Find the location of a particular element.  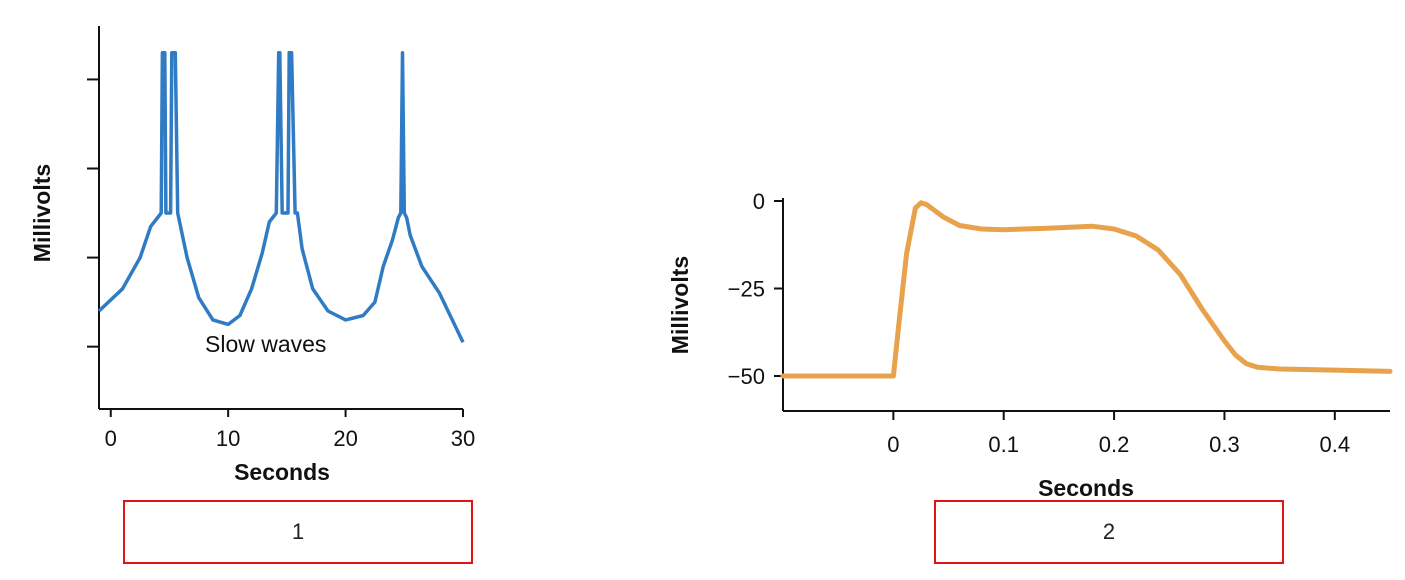

chart2-y-tick-label-1: −25 is located at coordinates (746, 289).